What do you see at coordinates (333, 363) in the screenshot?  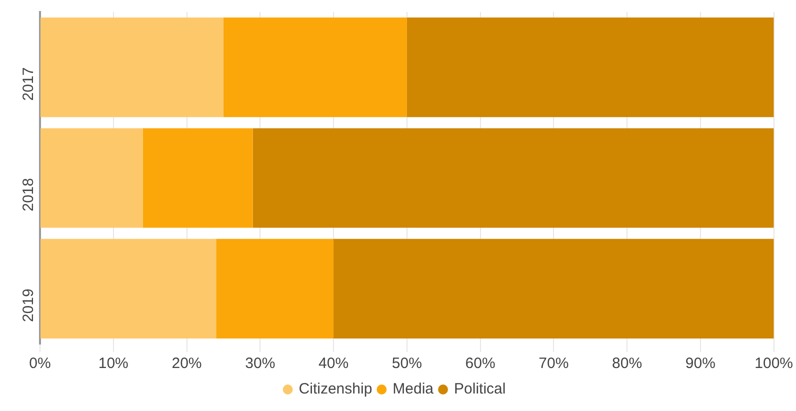 I see `x-tick-label: 40%` at bounding box center [333, 363].